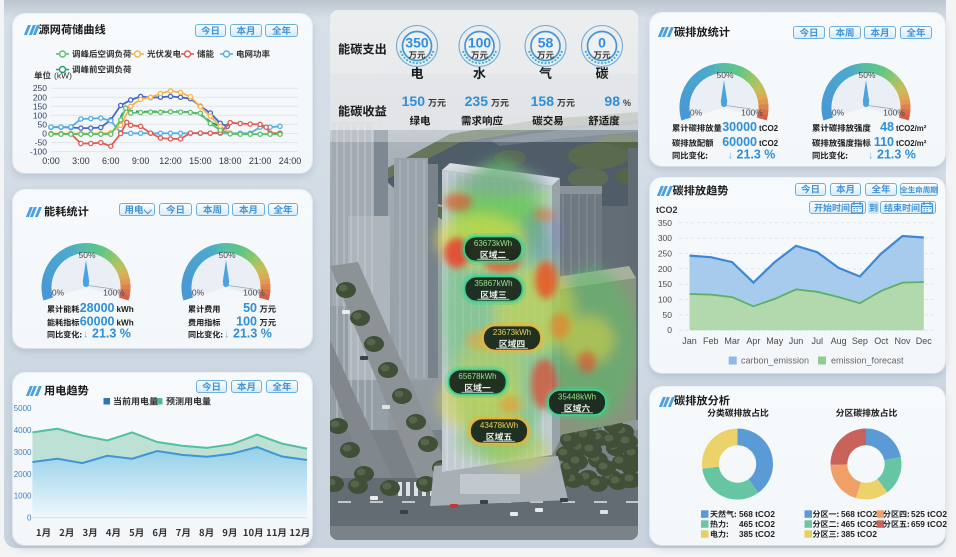 This screenshot has width=956, height=557. I want to click on svg-text: 6:00, so click(111, 161).